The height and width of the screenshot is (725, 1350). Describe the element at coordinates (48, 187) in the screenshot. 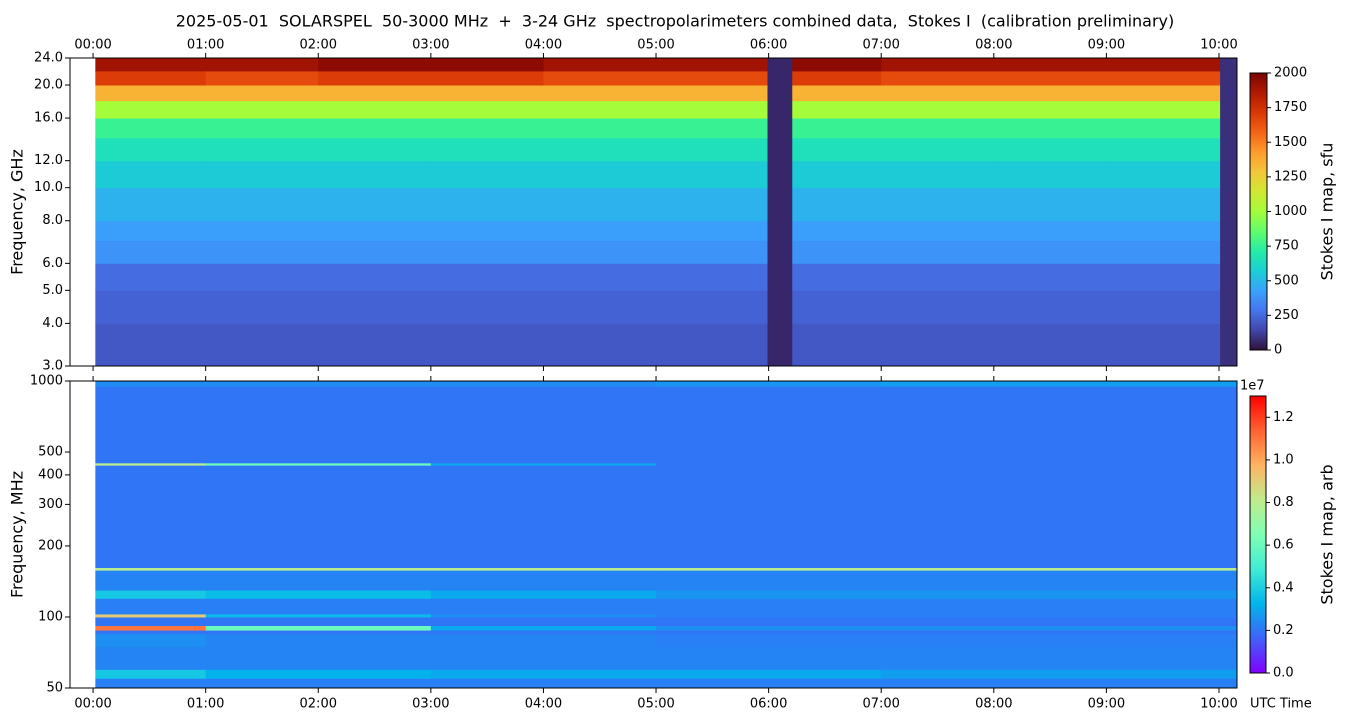

I see `y-tick-label: 10.0` at that location.